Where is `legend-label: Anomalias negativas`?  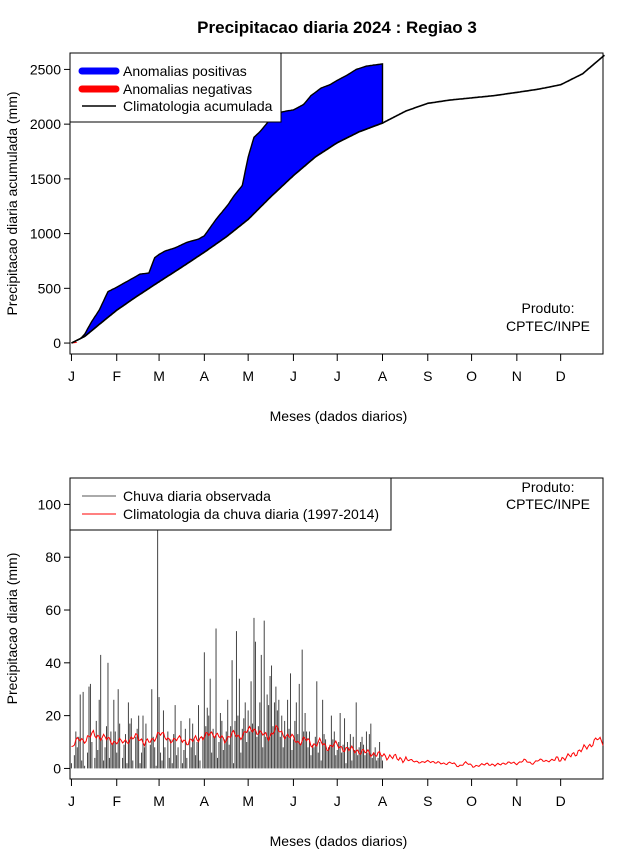 legend-label: Anomalias negativas is located at coordinates (187, 89).